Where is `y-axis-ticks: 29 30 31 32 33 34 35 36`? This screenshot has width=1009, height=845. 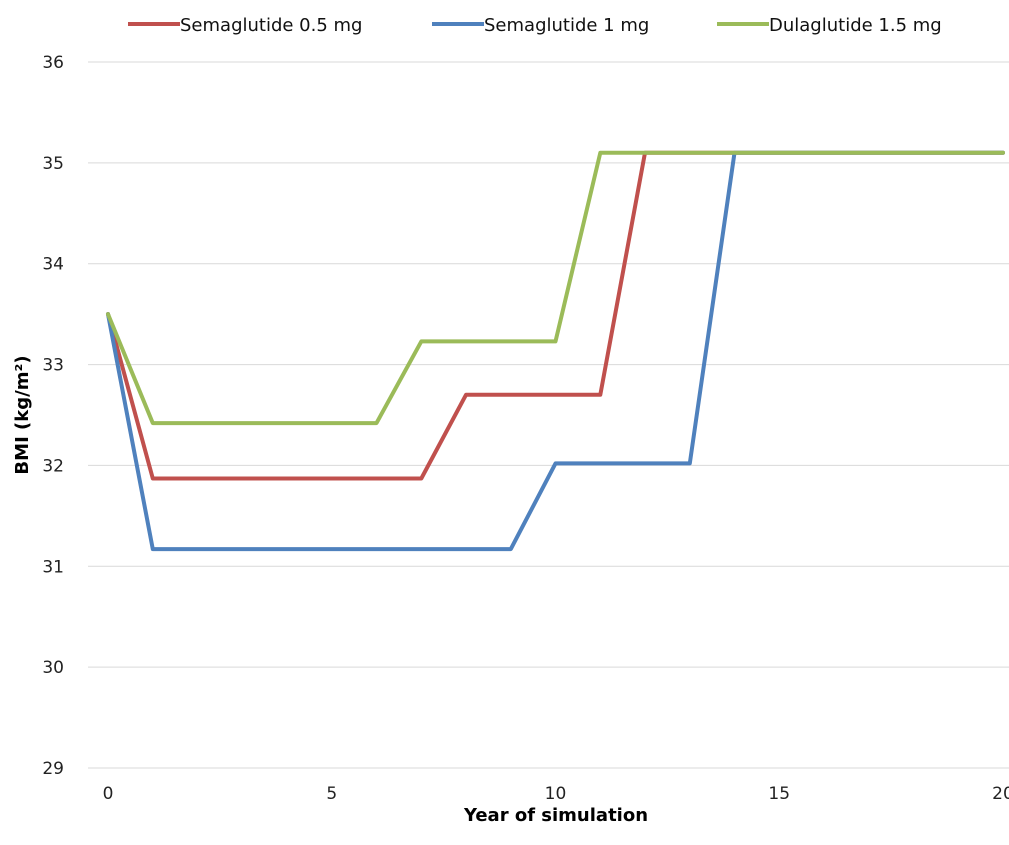 y-axis-ticks: 29 30 31 32 33 34 35 36 is located at coordinates (53, 416).